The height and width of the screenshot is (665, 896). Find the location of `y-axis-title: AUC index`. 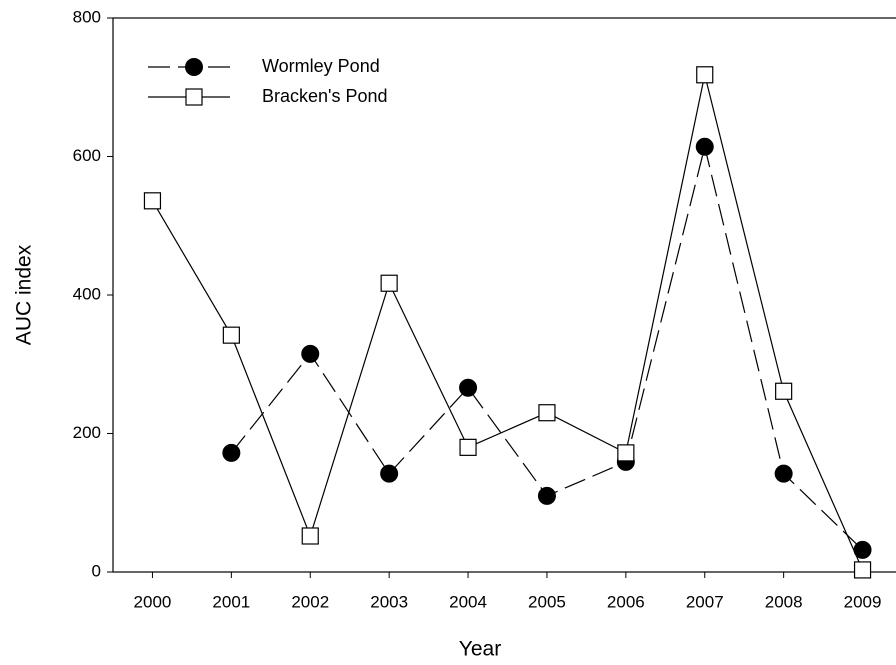

y-axis-title: AUC index is located at coordinates (24, 294).